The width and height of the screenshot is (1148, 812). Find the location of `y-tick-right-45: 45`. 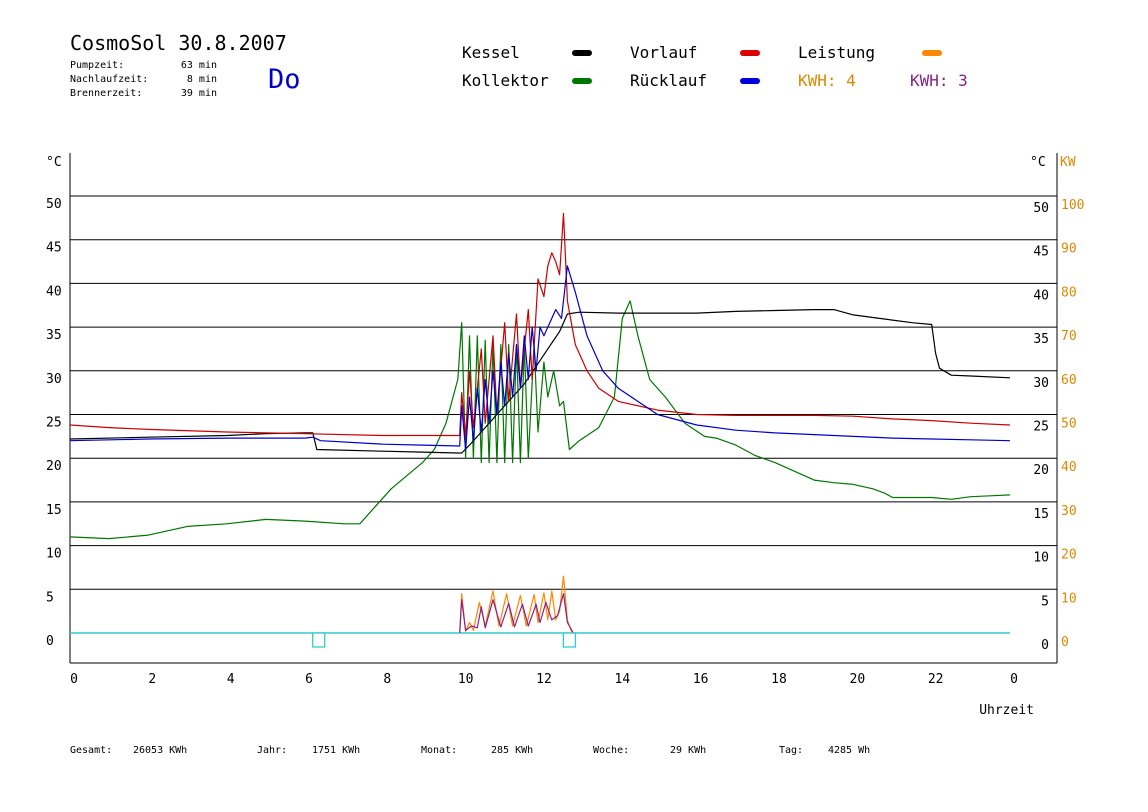

y-tick-right-45: 45 is located at coordinates (1041, 252).